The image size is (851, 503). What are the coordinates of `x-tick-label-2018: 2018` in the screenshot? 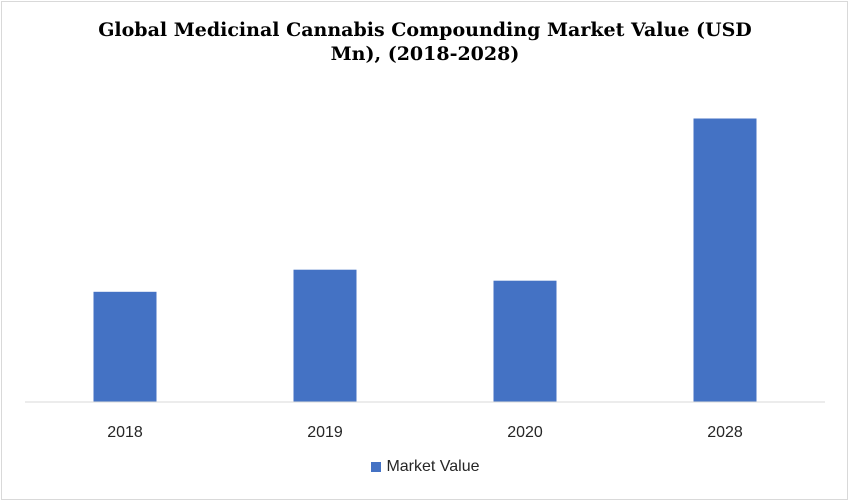 It's located at (125, 432).